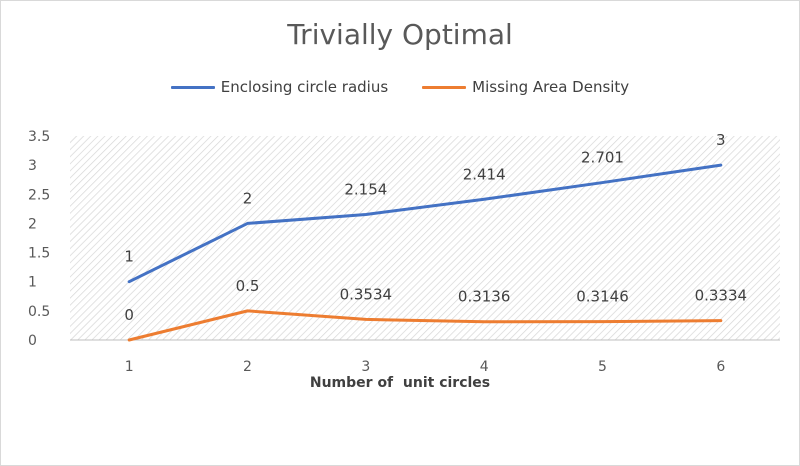 The image size is (800, 466). What do you see at coordinates (400, 383) in the screenshot?
I see `x-axis-title: Number of unit circles` at bounding box center [400, 383].